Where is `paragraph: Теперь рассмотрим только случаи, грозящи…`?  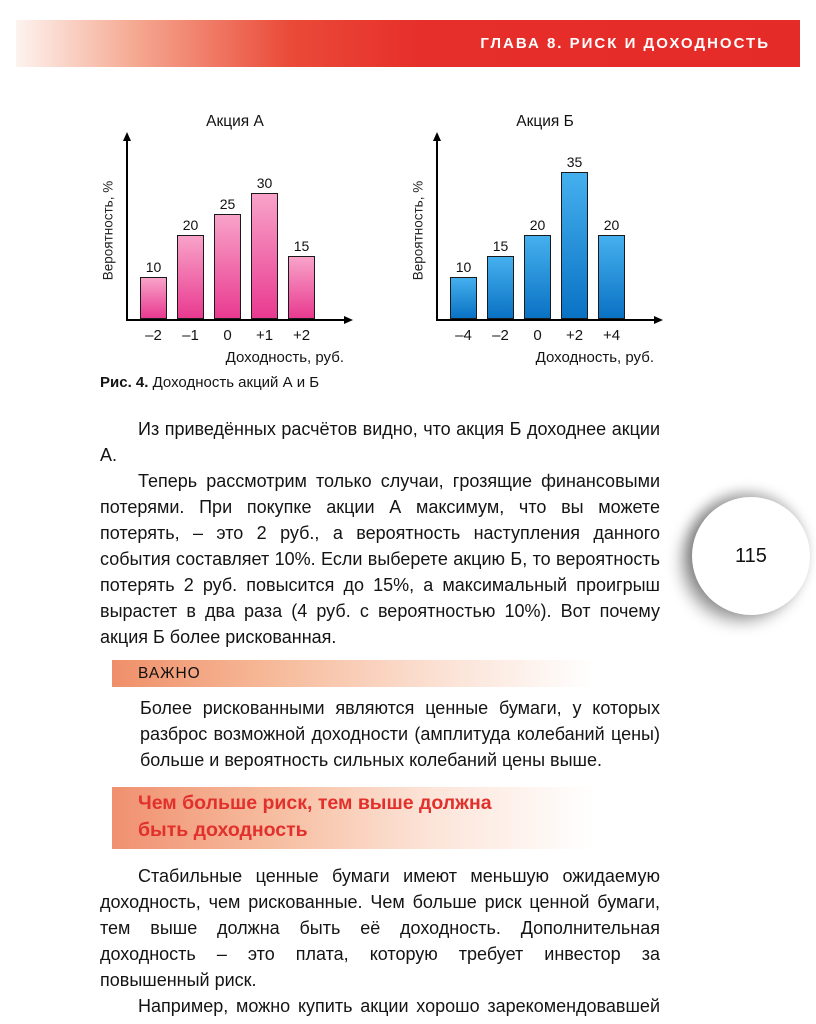 paragraph: Теперь рассмотрим только случаи, грозящи… is located at coordinates (380, 559).